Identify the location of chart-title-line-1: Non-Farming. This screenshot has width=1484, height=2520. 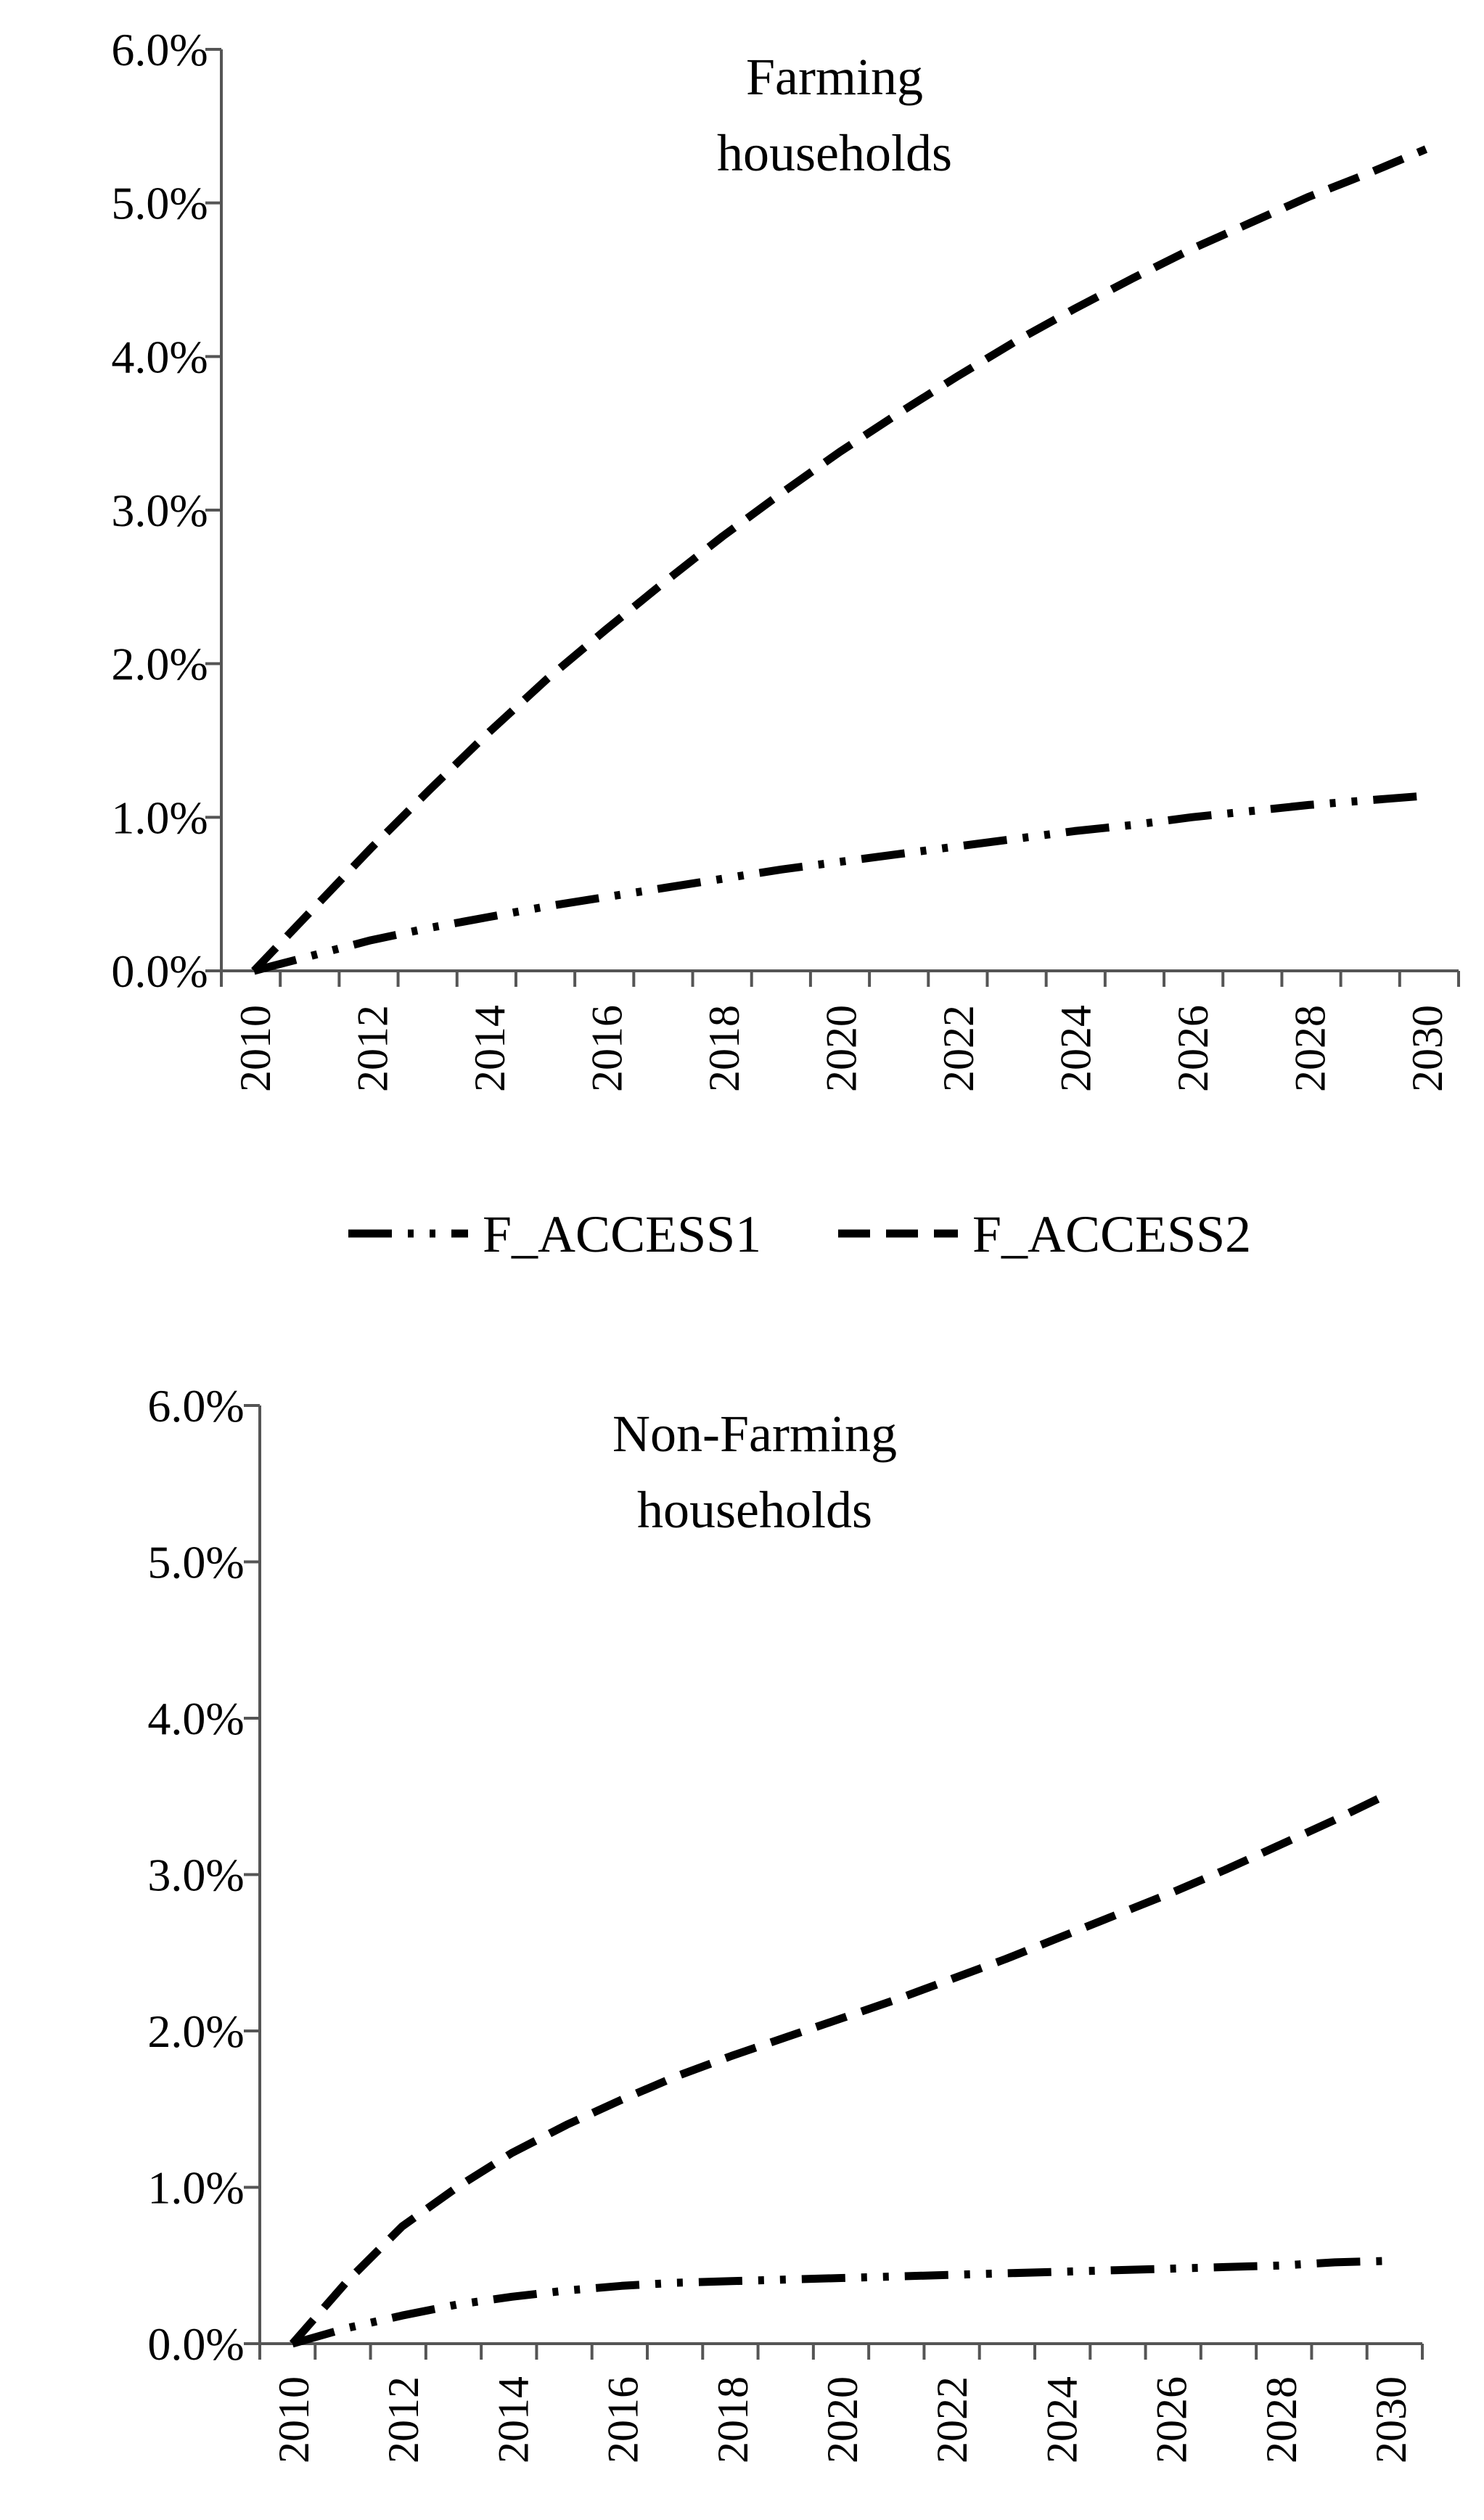
(754, 1434).